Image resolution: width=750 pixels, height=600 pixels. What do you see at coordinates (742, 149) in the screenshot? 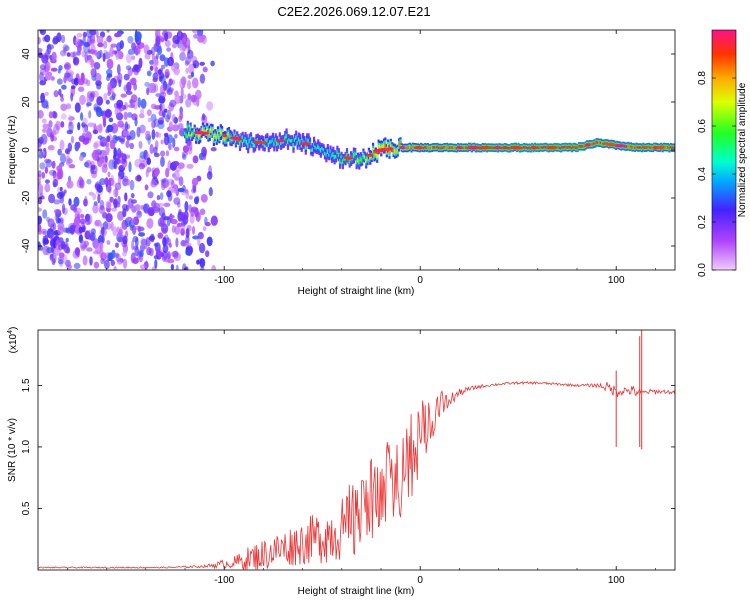
I see `colorbar-label: Normalized spectral amplitude` at bounding box center [742, 149].